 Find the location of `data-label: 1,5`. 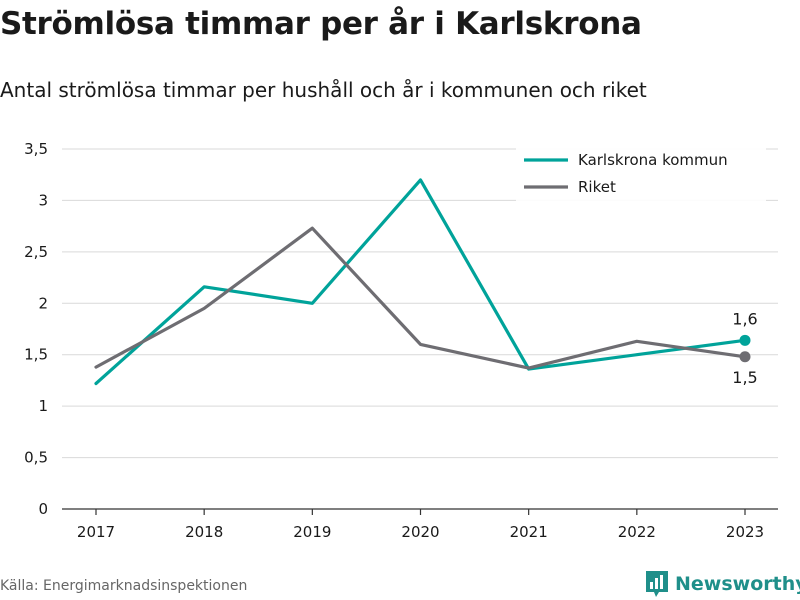

data-label: 1,5 is located at coordinates (744, 377).